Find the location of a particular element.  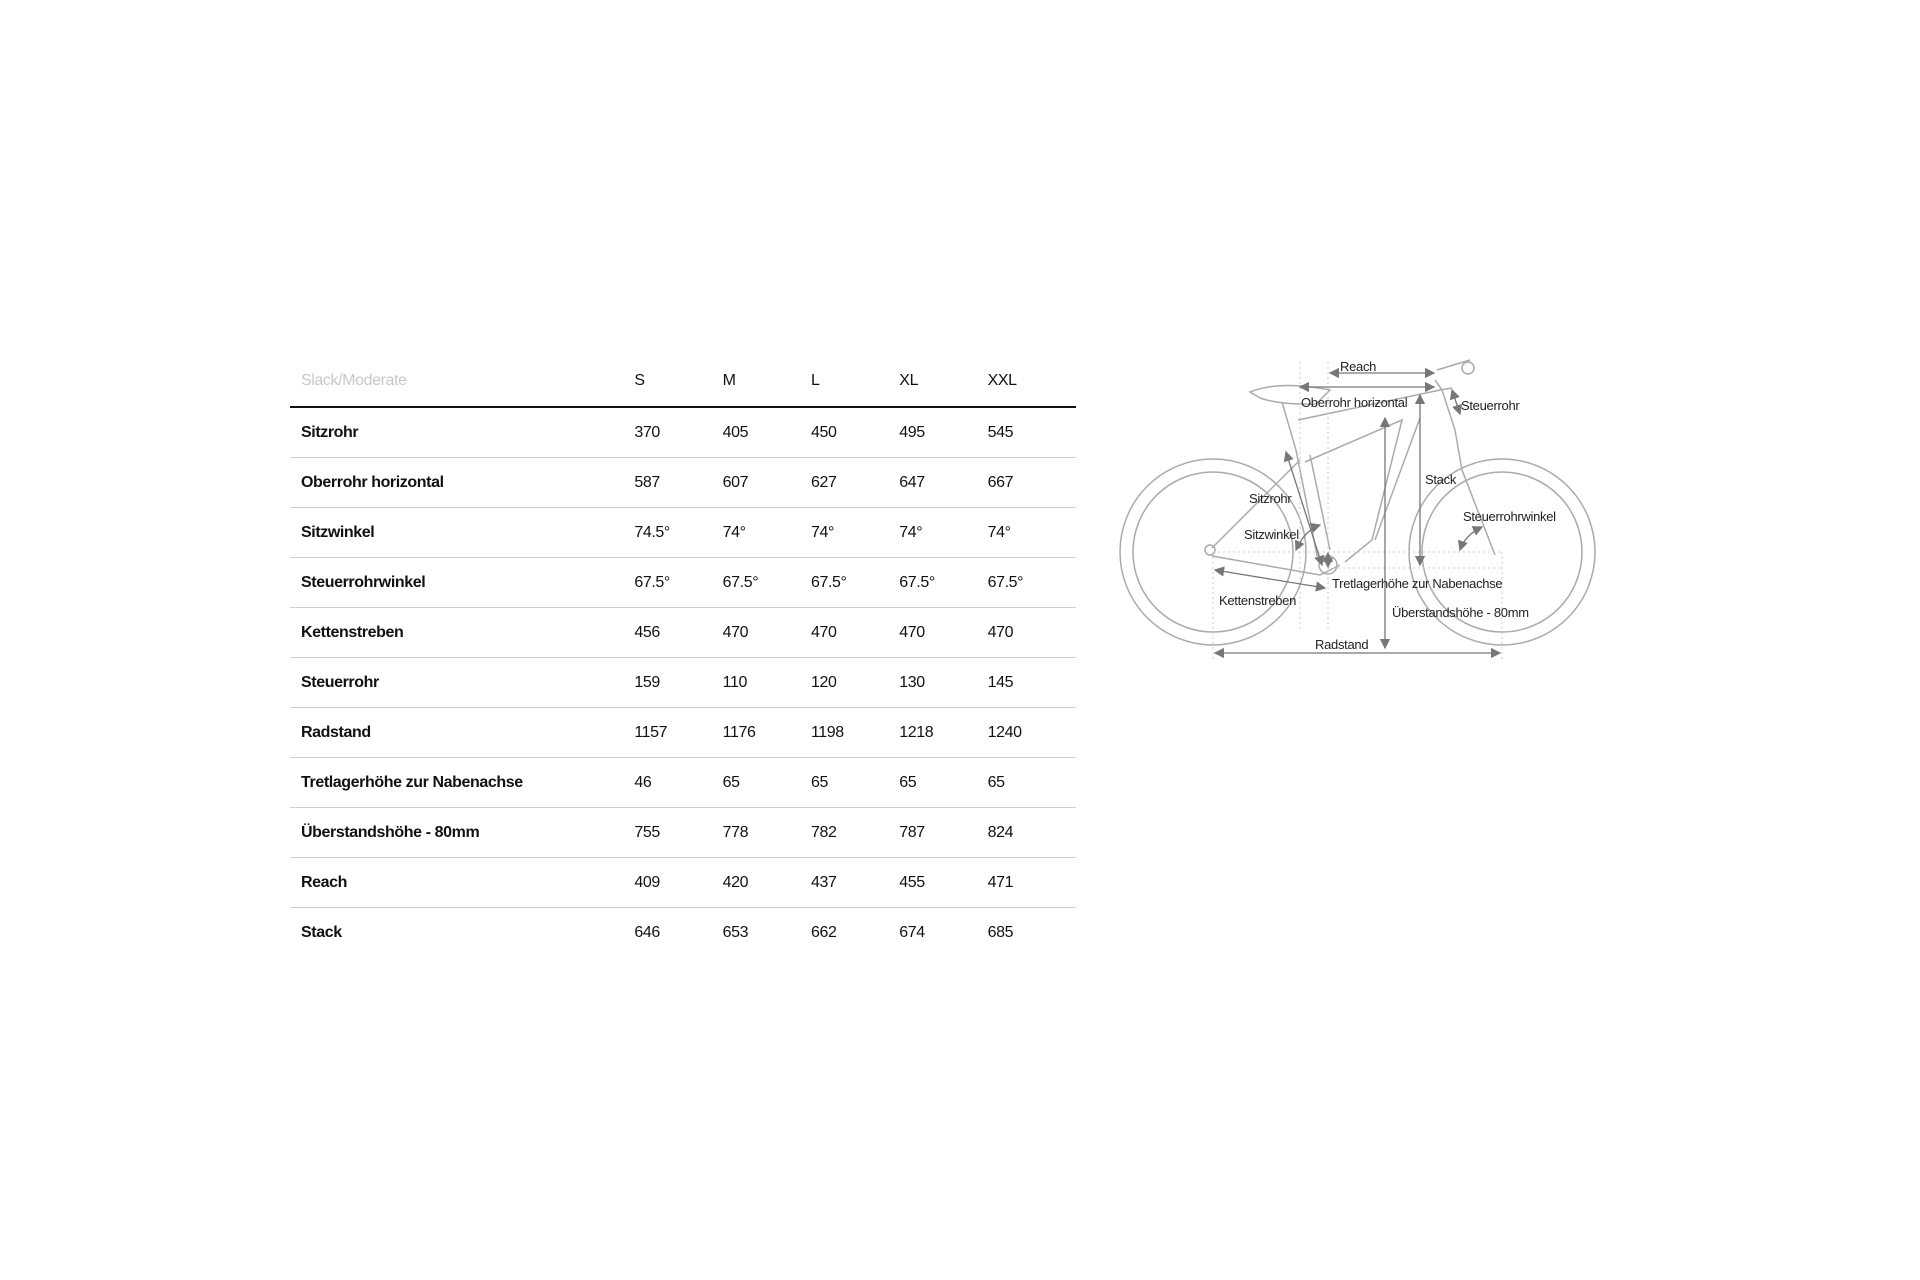

category-header: Slack/Moderate is located at coordinates (462, 382).